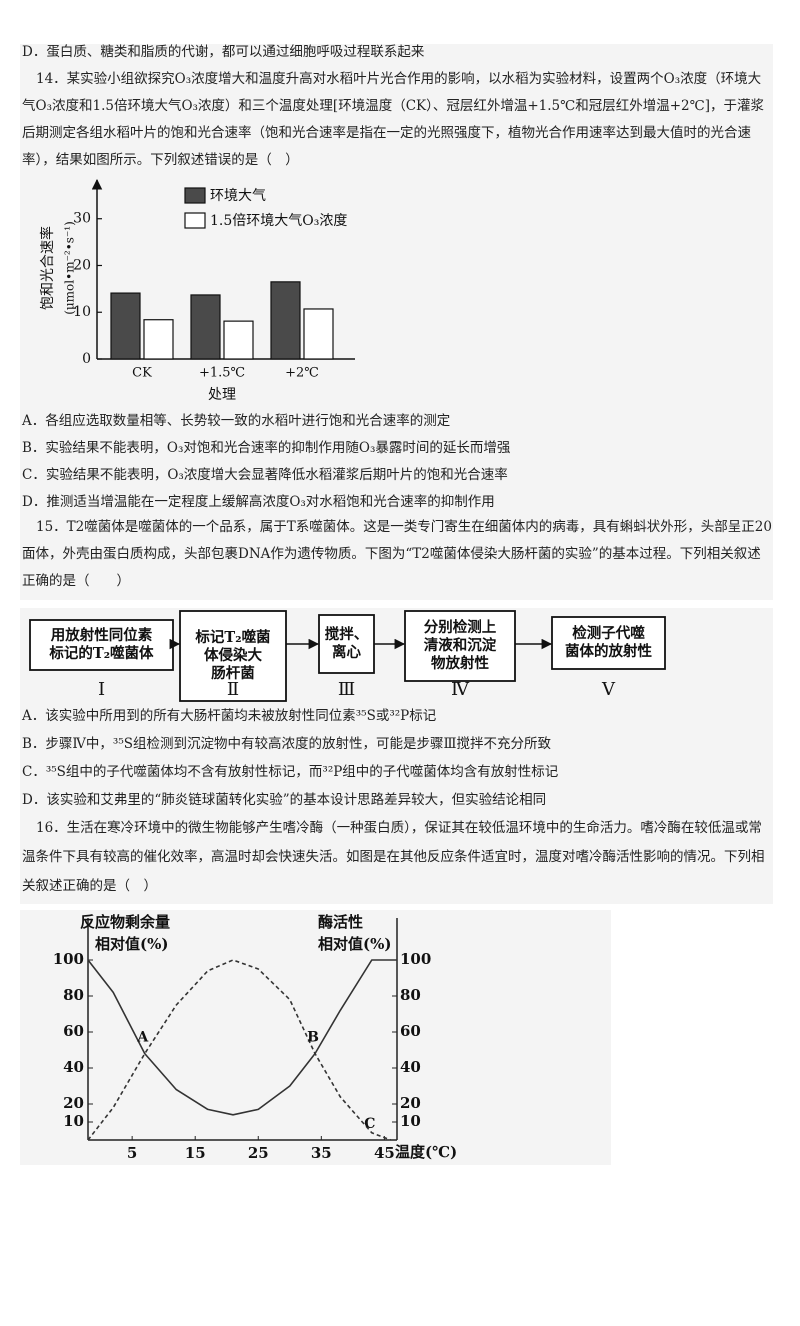  Describe the element at coordinates (415, 959) in the screenshot. I see `y2-tick-label: 100` at that location.